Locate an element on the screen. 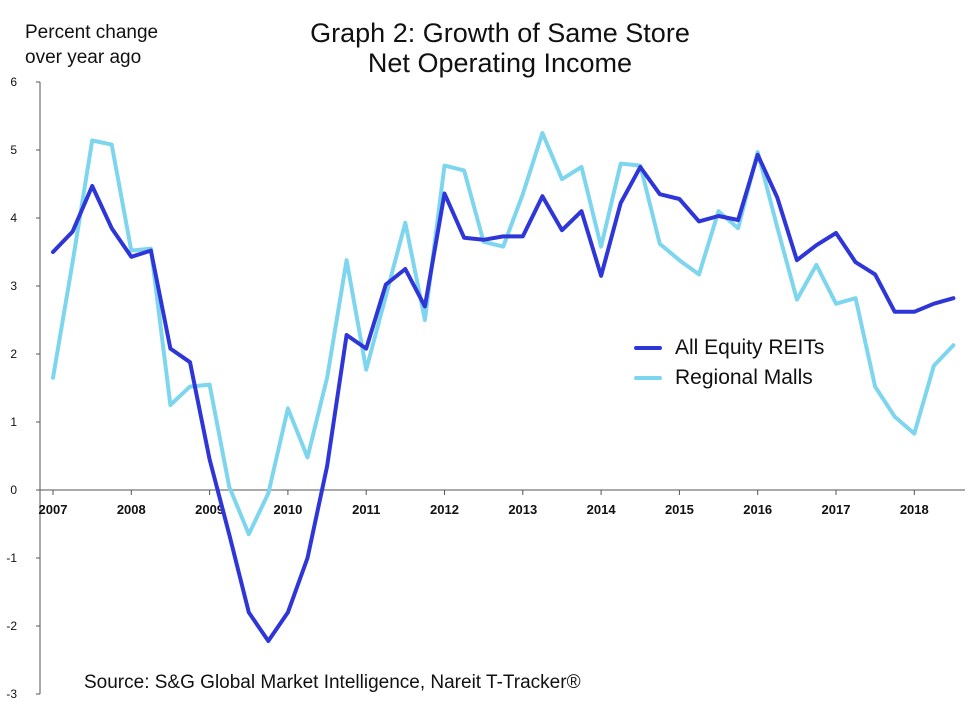 This screenshot has width=980, height=718. y-tick-label: 5 is located at coordinates (13, 150).